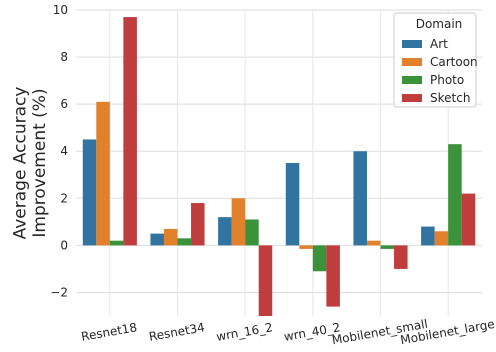  I want to click on legend-swatch-cartoon, so click(412, 62).